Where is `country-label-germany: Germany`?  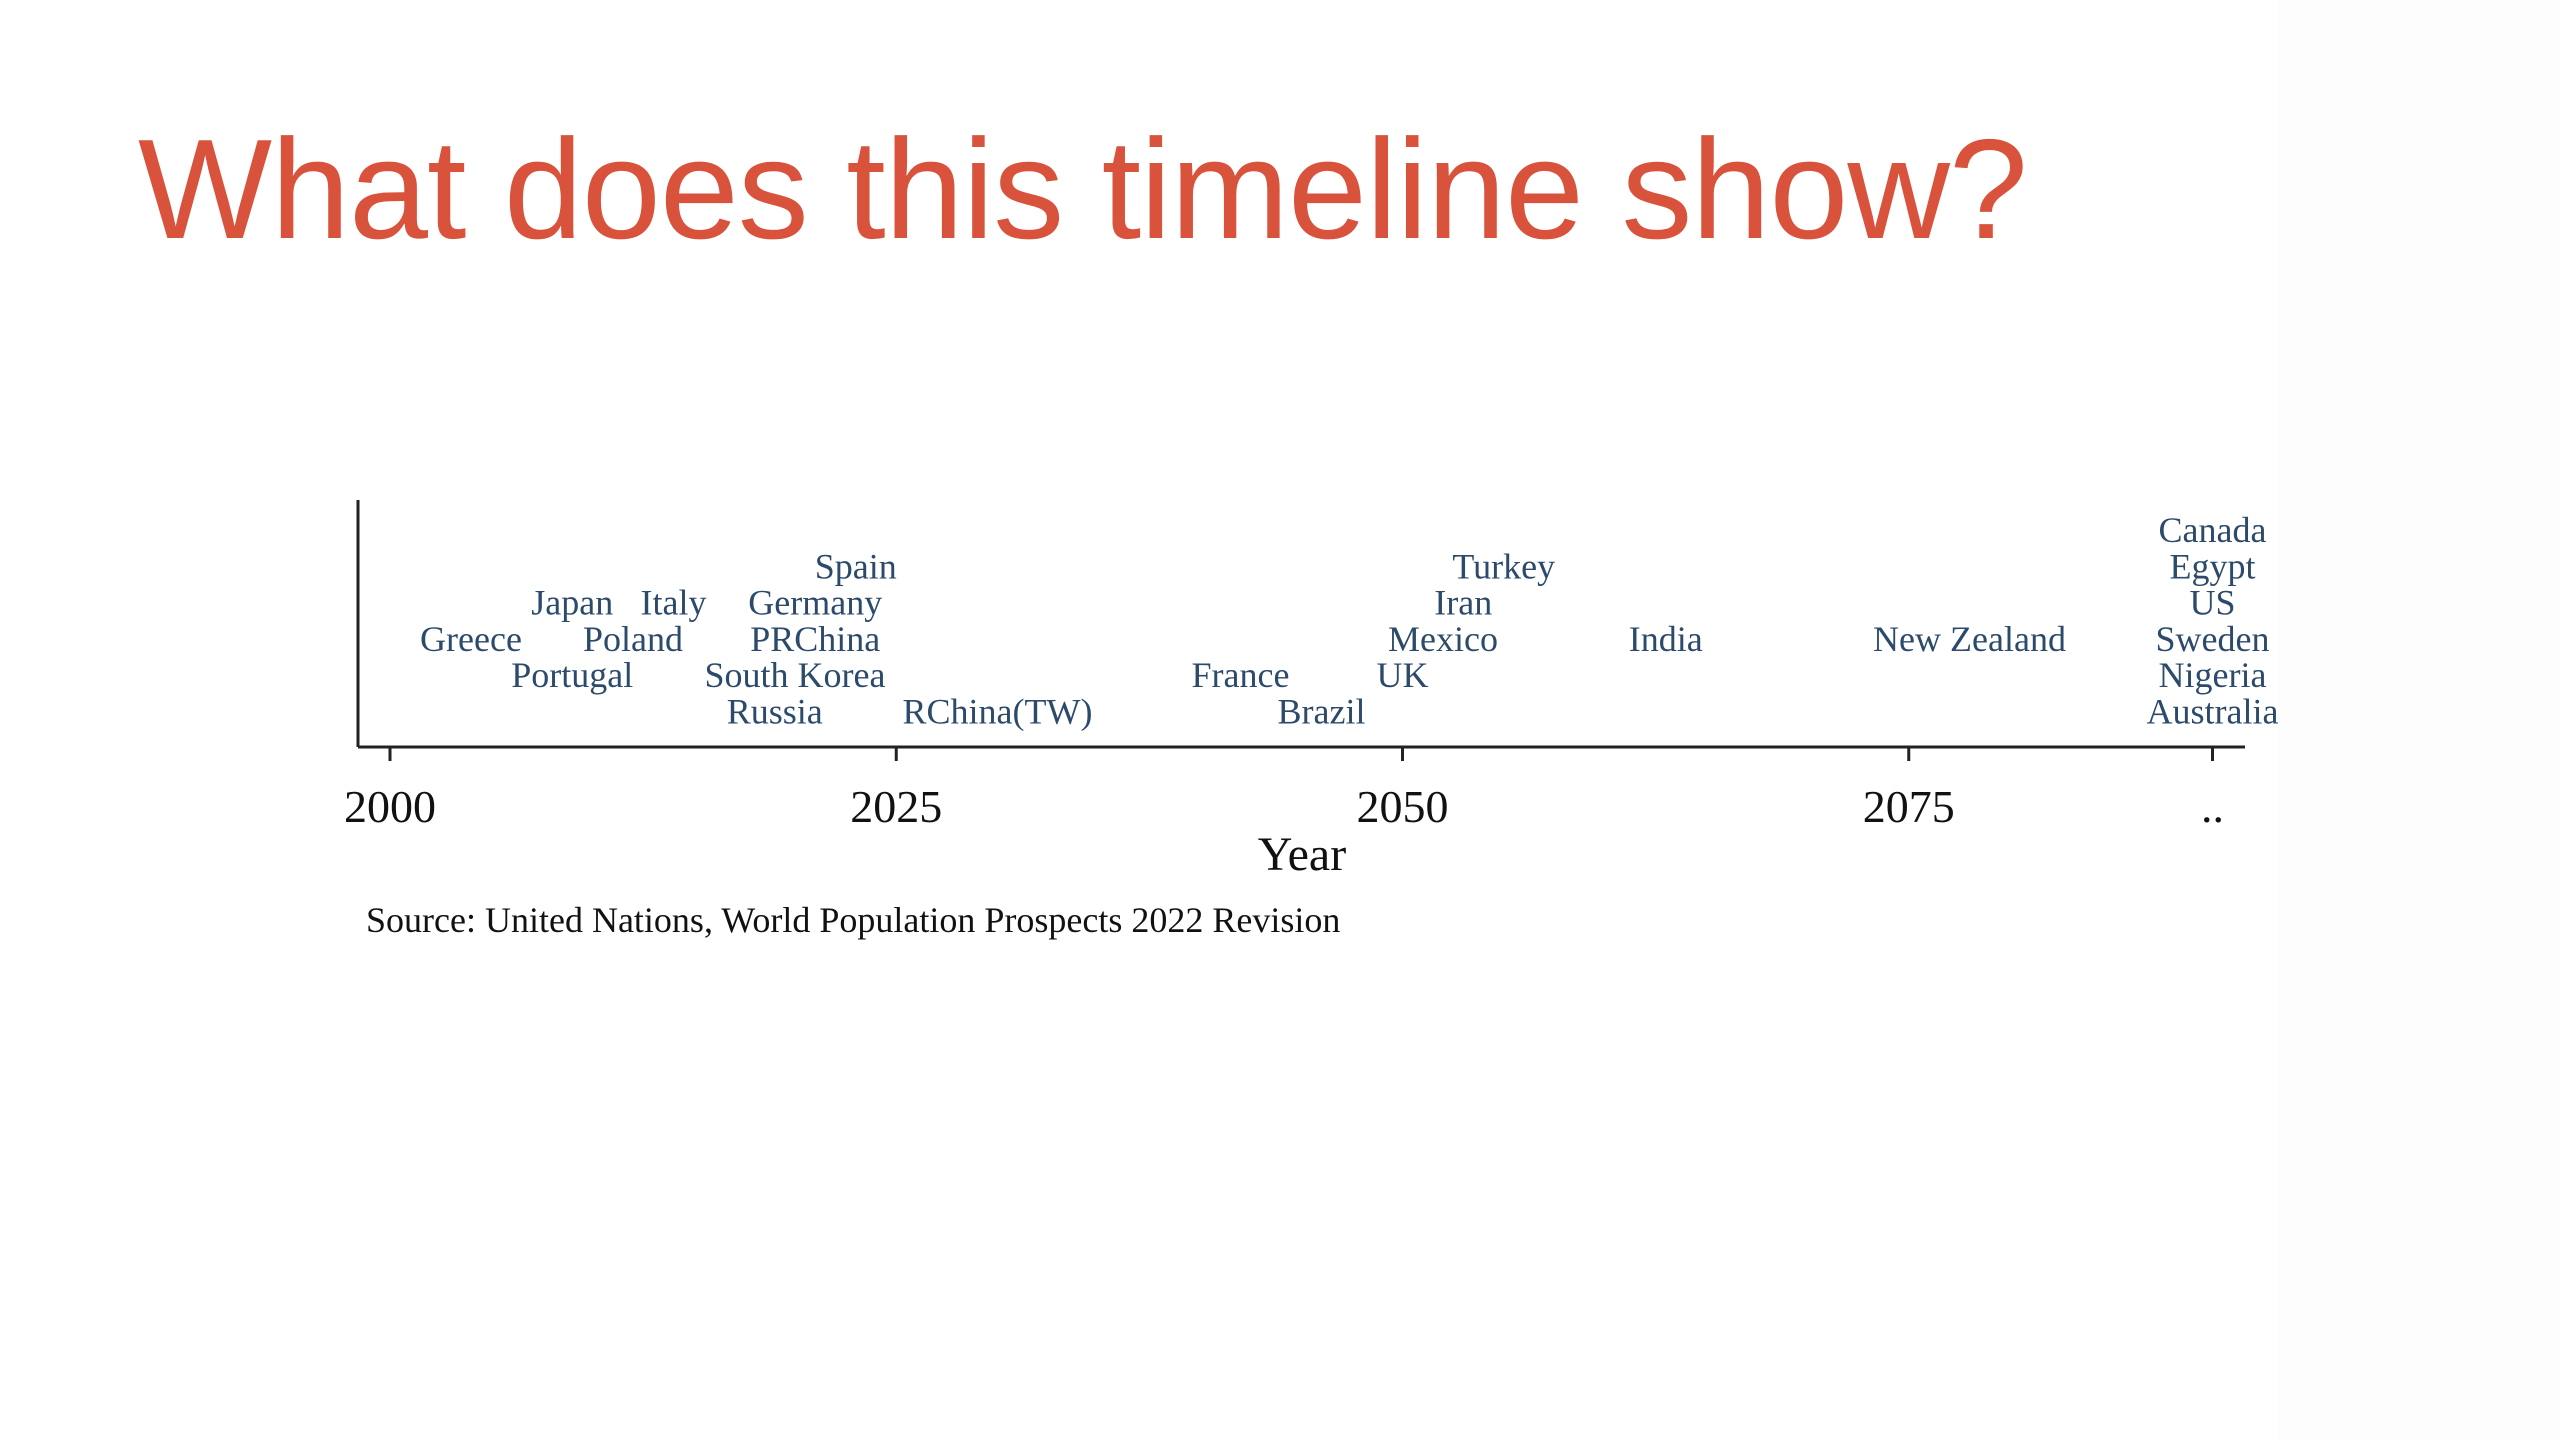
country-label-germany: Germany is located at coordinates (815, 603).